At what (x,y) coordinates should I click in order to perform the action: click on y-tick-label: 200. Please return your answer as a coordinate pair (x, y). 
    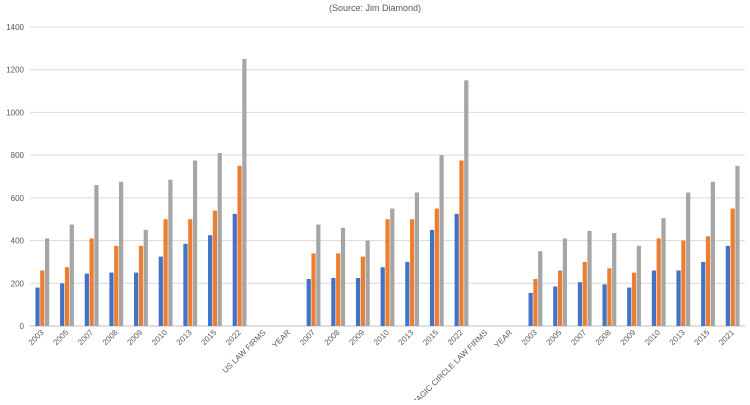
    Looking at the image, I should click on (18, 283).